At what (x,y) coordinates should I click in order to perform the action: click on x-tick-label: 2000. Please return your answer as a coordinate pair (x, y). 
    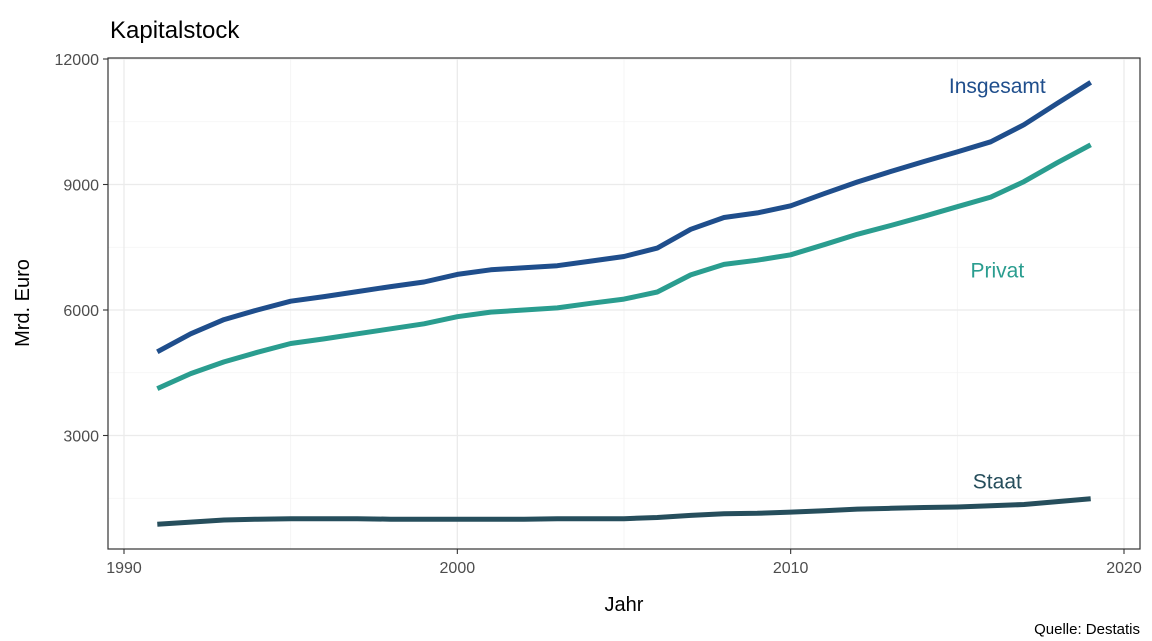
    Looking at the image, I should click on (458, 568).